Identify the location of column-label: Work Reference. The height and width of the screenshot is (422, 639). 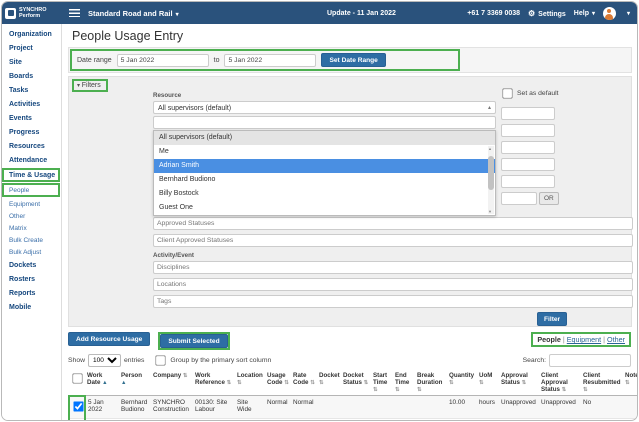
(211, 379).